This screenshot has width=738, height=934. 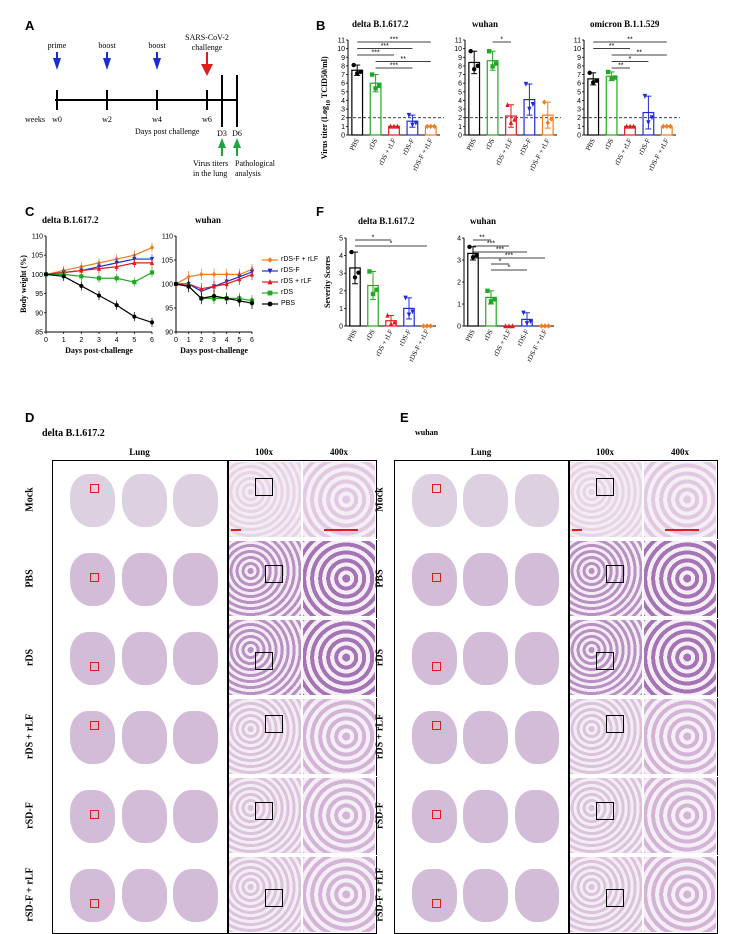 I want to click on week-0: w0, so click(x=57, y=119).